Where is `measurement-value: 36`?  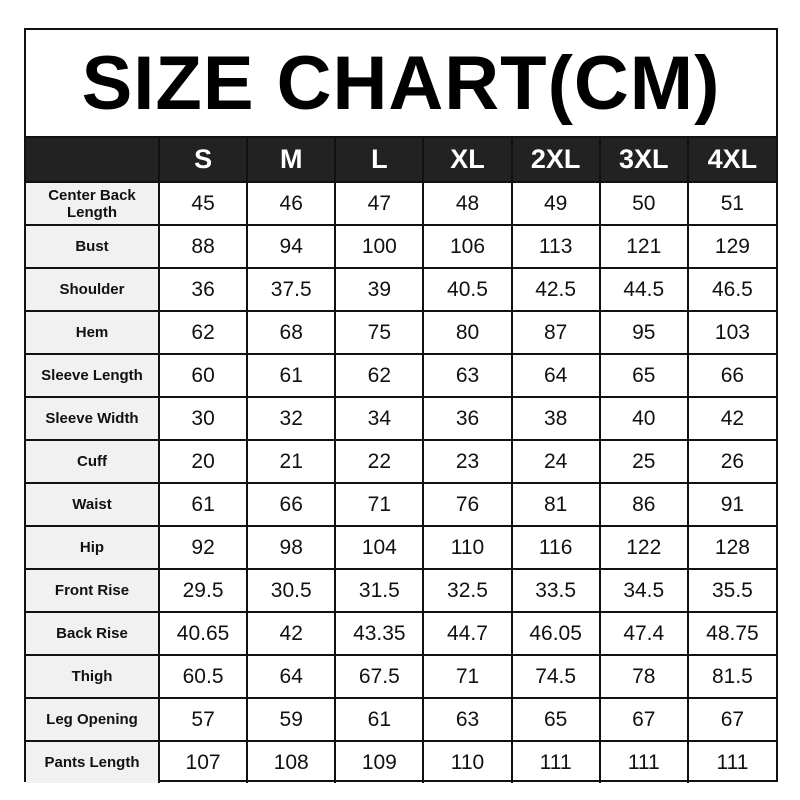 measurement-value: 36 is located at coordinates (467, 418).